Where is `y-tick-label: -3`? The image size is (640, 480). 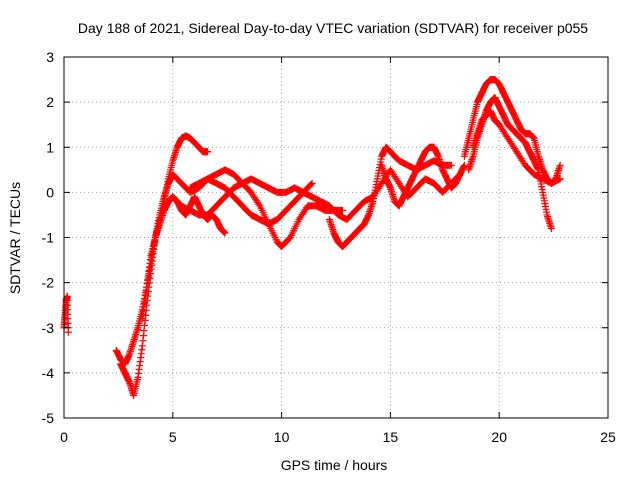
y-tick-label: -3 is located at coordinates (48, 328).